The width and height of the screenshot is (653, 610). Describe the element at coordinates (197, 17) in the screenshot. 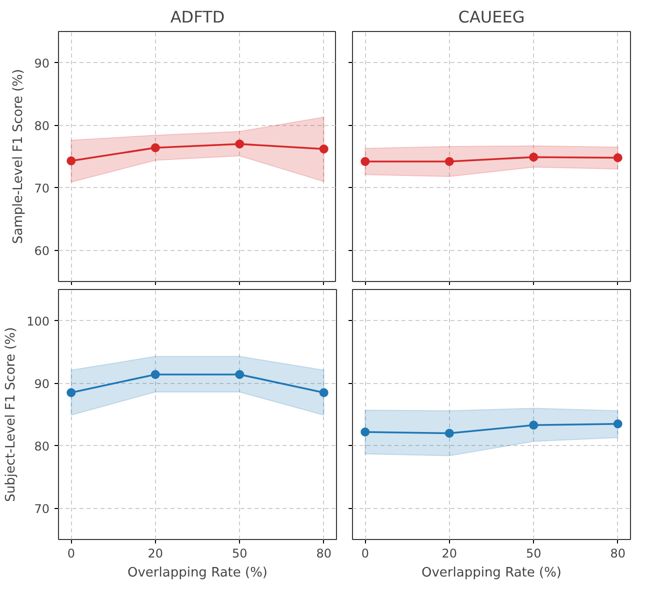

I see `chart-title: ADFTD` at that location.